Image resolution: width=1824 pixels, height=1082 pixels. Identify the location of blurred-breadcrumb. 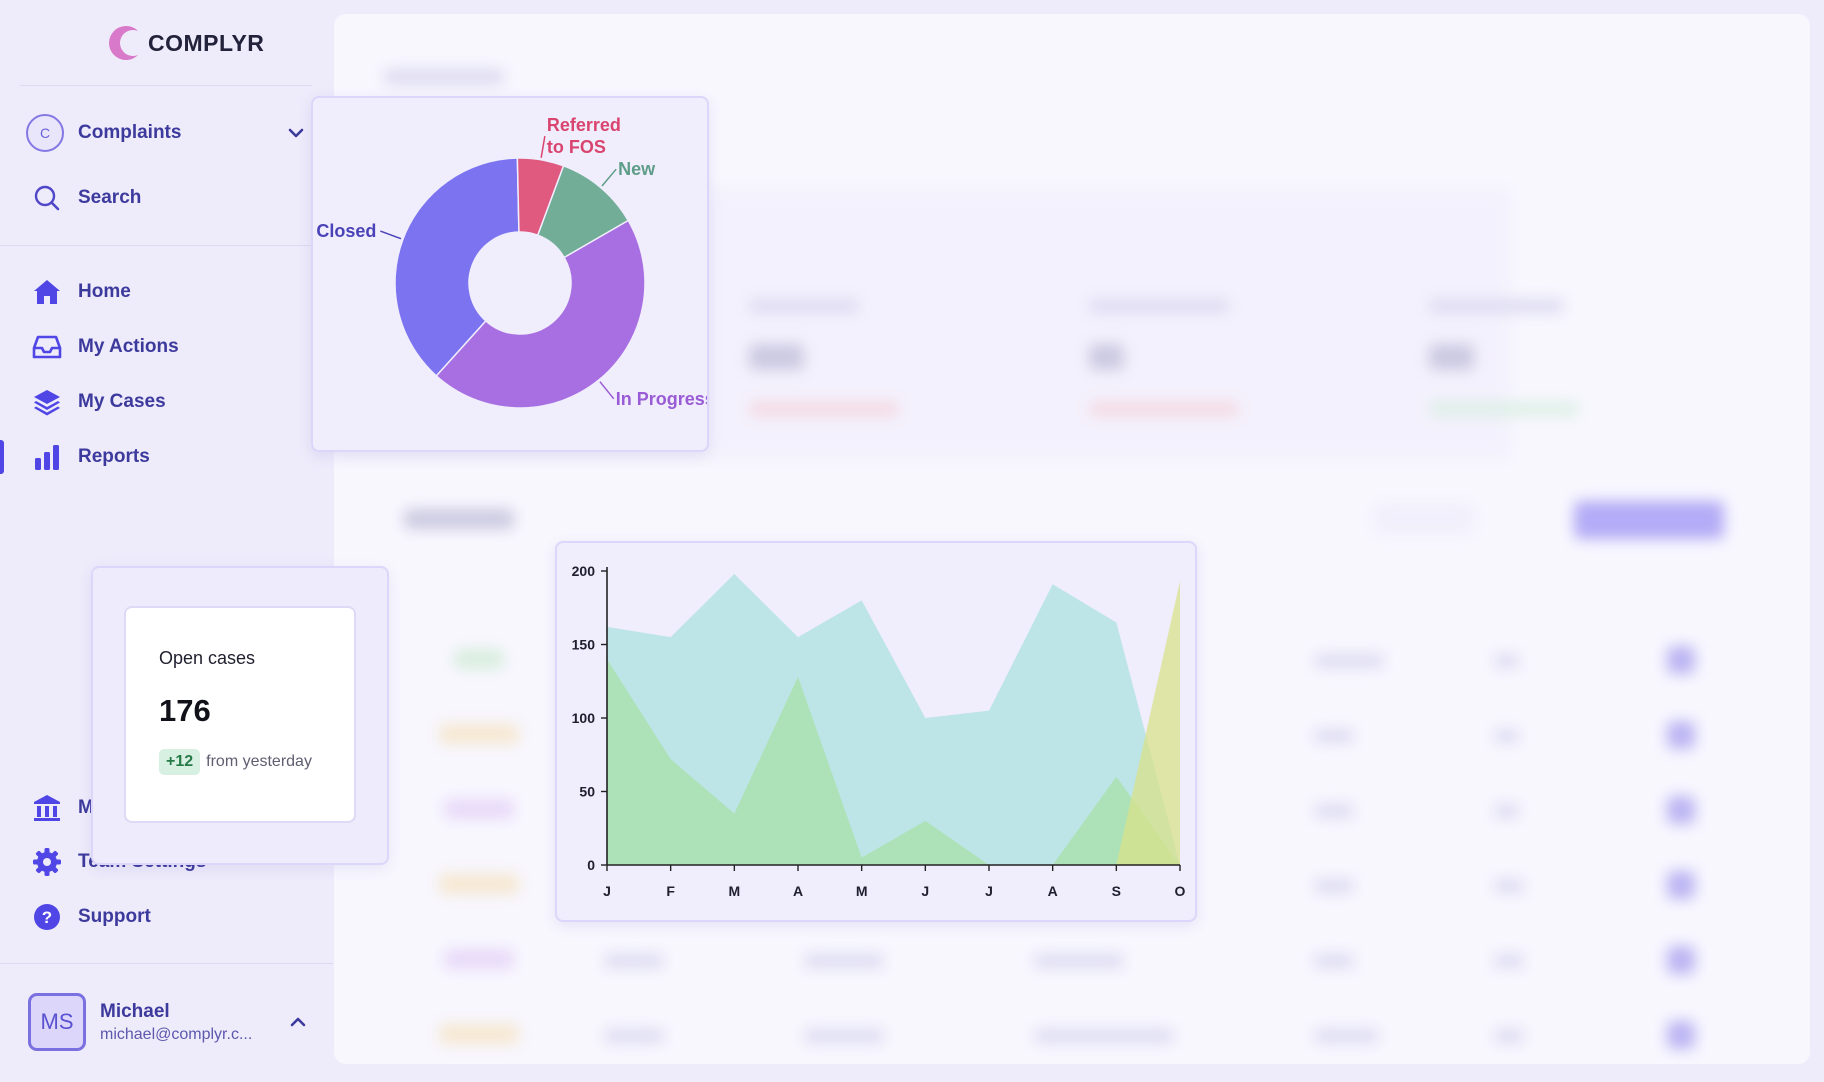
(444, 77).